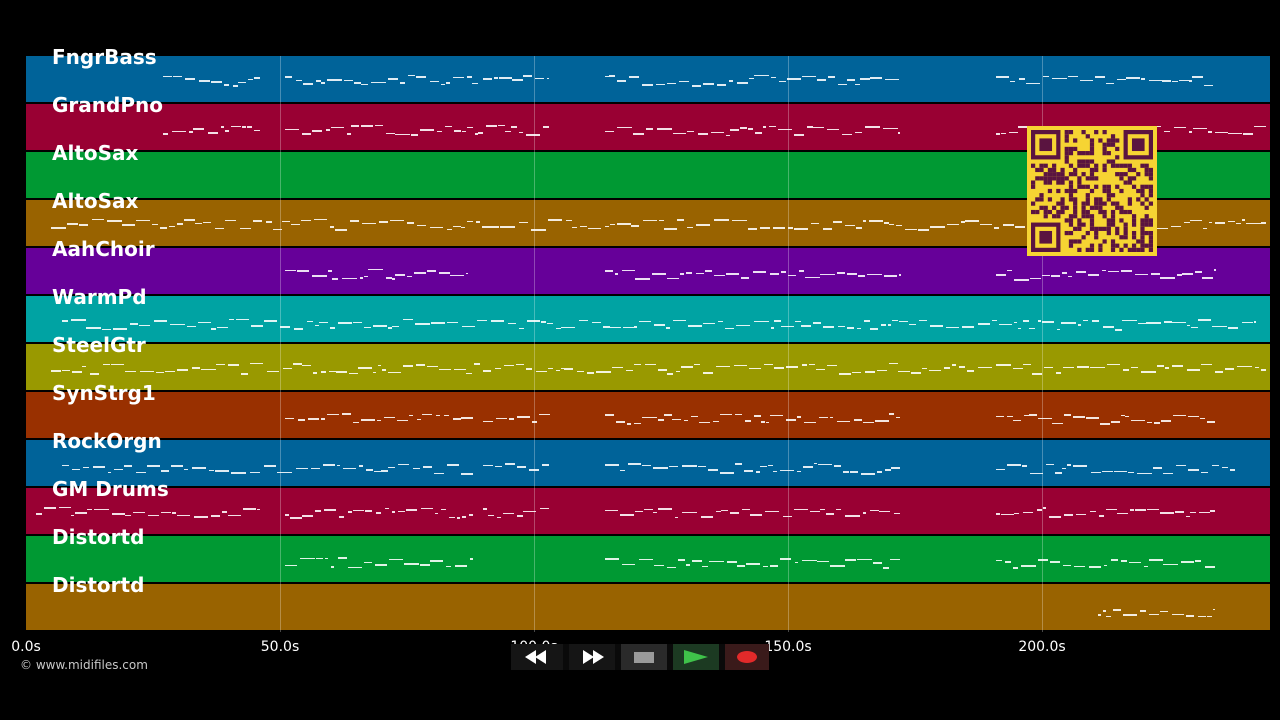 This screenshot has width=1280, height=720. Describe the element at coordinates (696, 657) in the screenshot. I see `play-button` at that location.